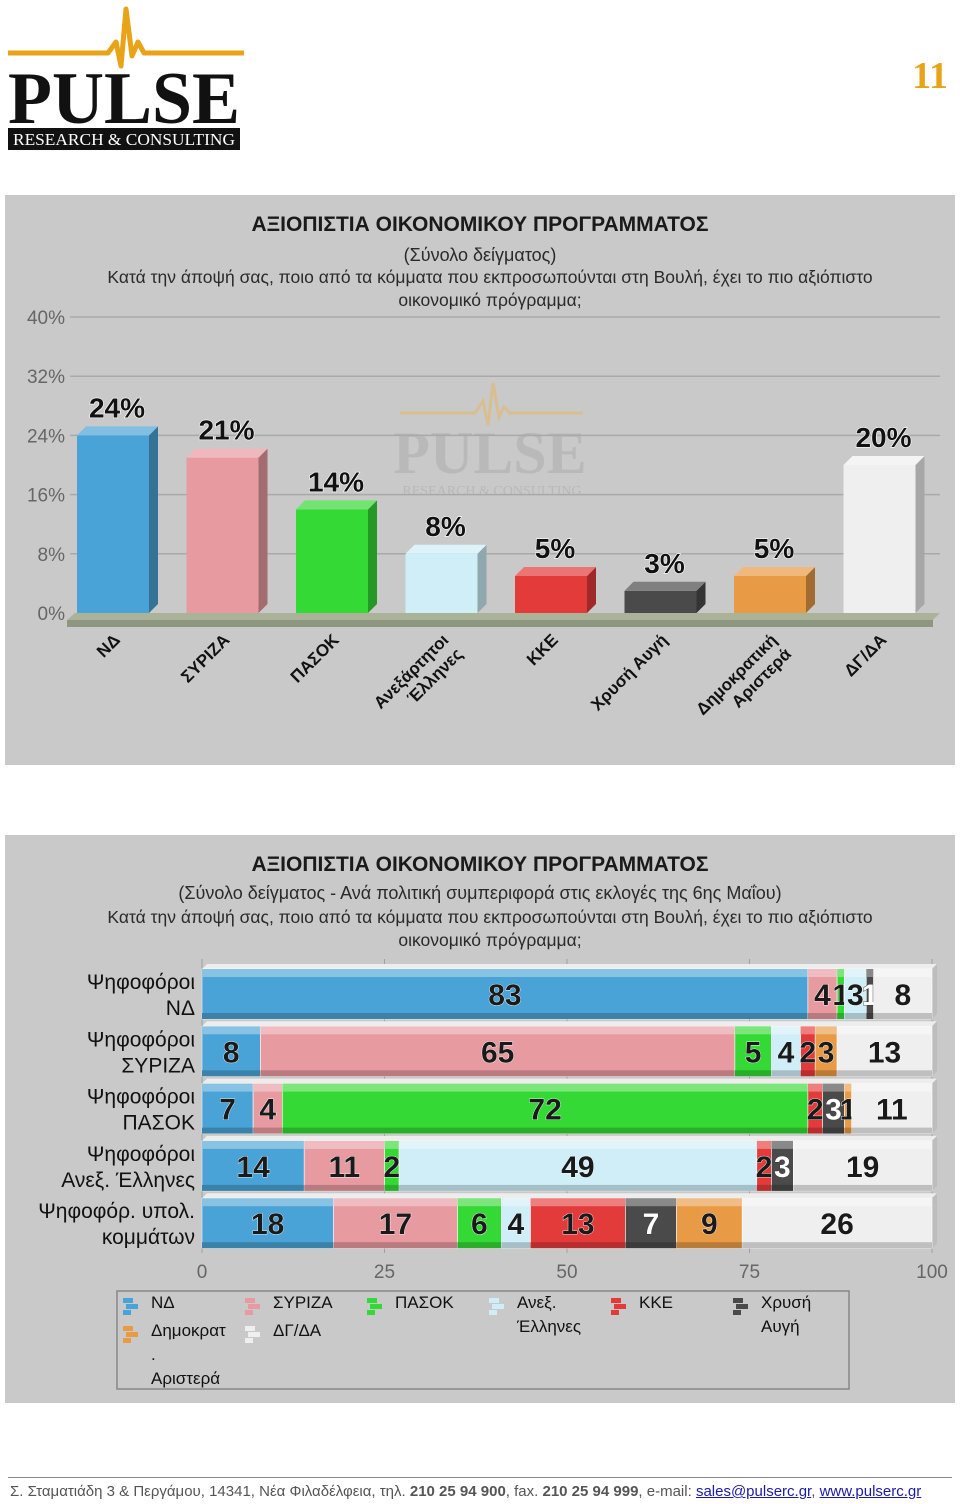 This screenshot has height=1504, width=960. What do you see at coordinates (665, 1491) in the screenshot?
I see `footer-email-label: , e-mail:` at bounding box center [665, 1491].